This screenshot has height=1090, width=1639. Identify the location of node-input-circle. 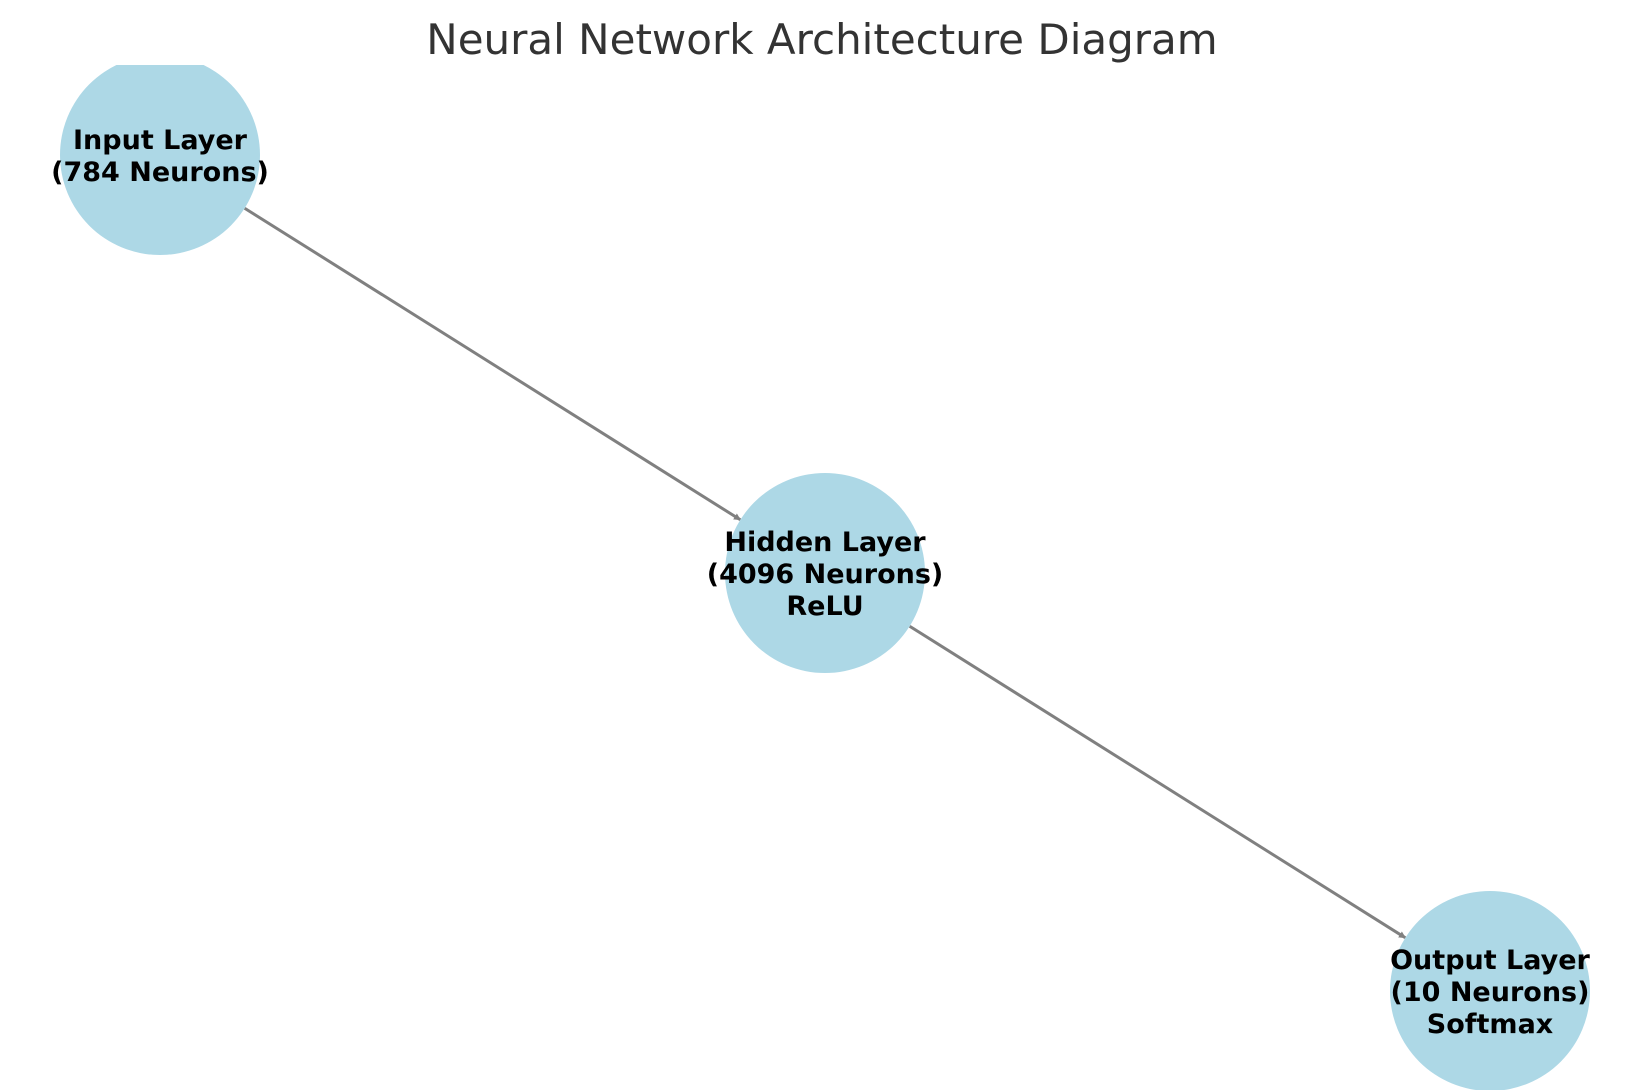
(160, 160).